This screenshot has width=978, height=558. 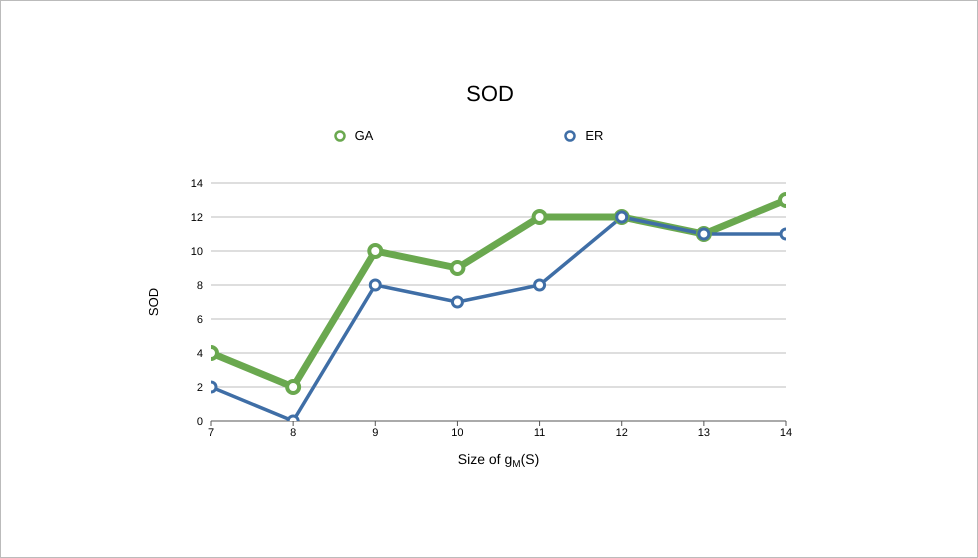 I want to click on x-axis-title: Size of g$_{M}$(S), so click(x=499, y=460).